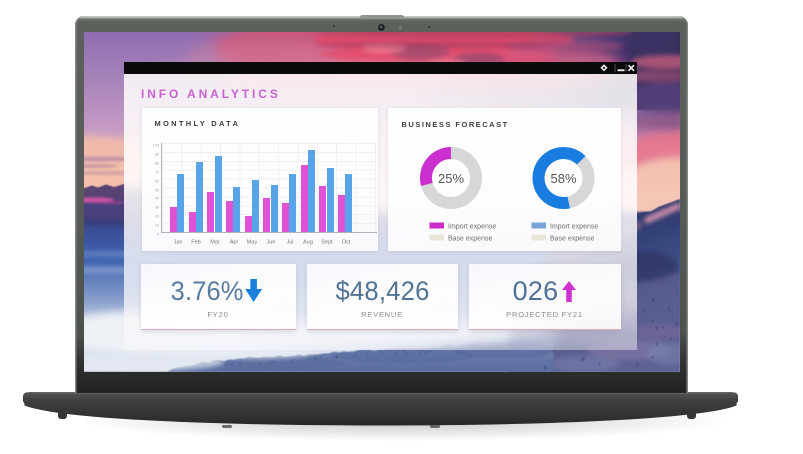 The width and height of the screenshot is (803, 454). I want to click on svg-text: 25%, so click(450, 178).